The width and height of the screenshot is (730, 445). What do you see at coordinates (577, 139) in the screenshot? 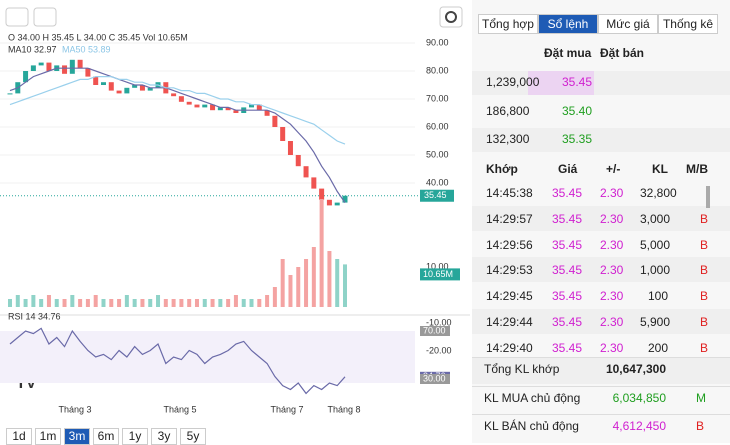
I see `bid-price: 35.35` at bounding box center [577, 139].